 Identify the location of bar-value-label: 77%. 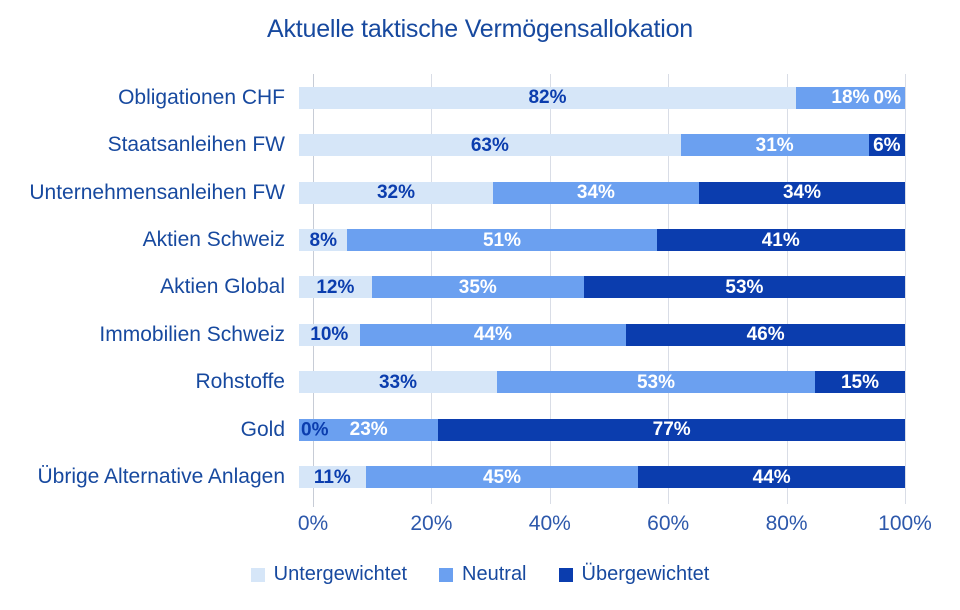
(671, 430).